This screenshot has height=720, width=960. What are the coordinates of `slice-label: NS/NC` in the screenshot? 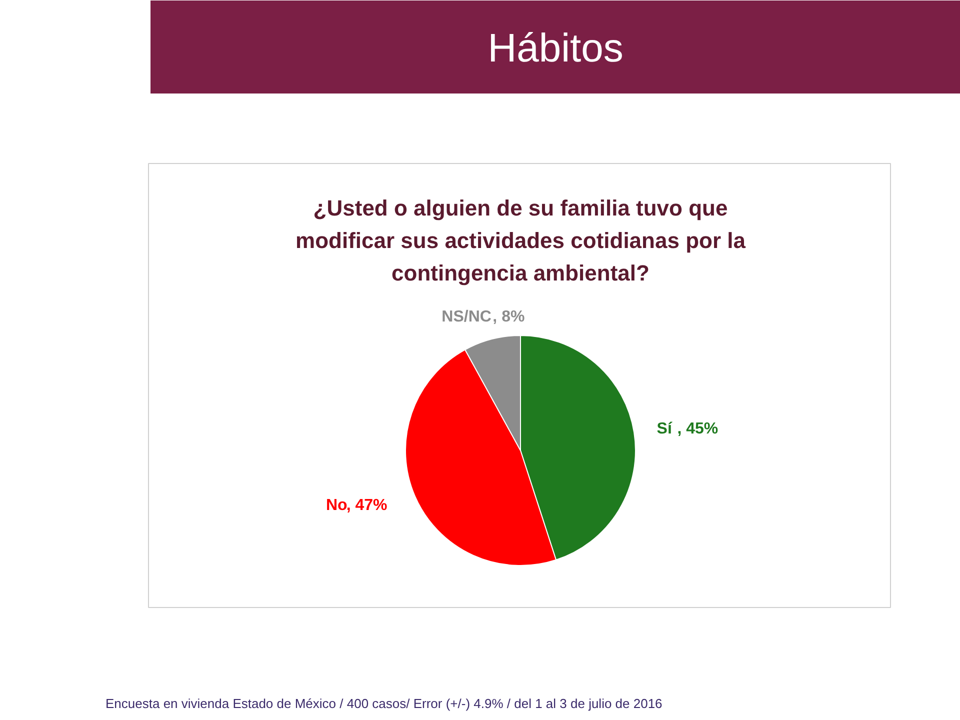 It's located at (467, 317).